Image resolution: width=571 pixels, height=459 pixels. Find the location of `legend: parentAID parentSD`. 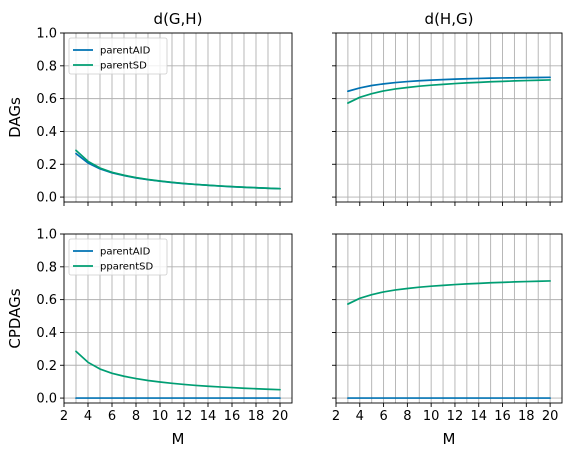

legend: parentAID parentSD is located at coordinates (118, 56).